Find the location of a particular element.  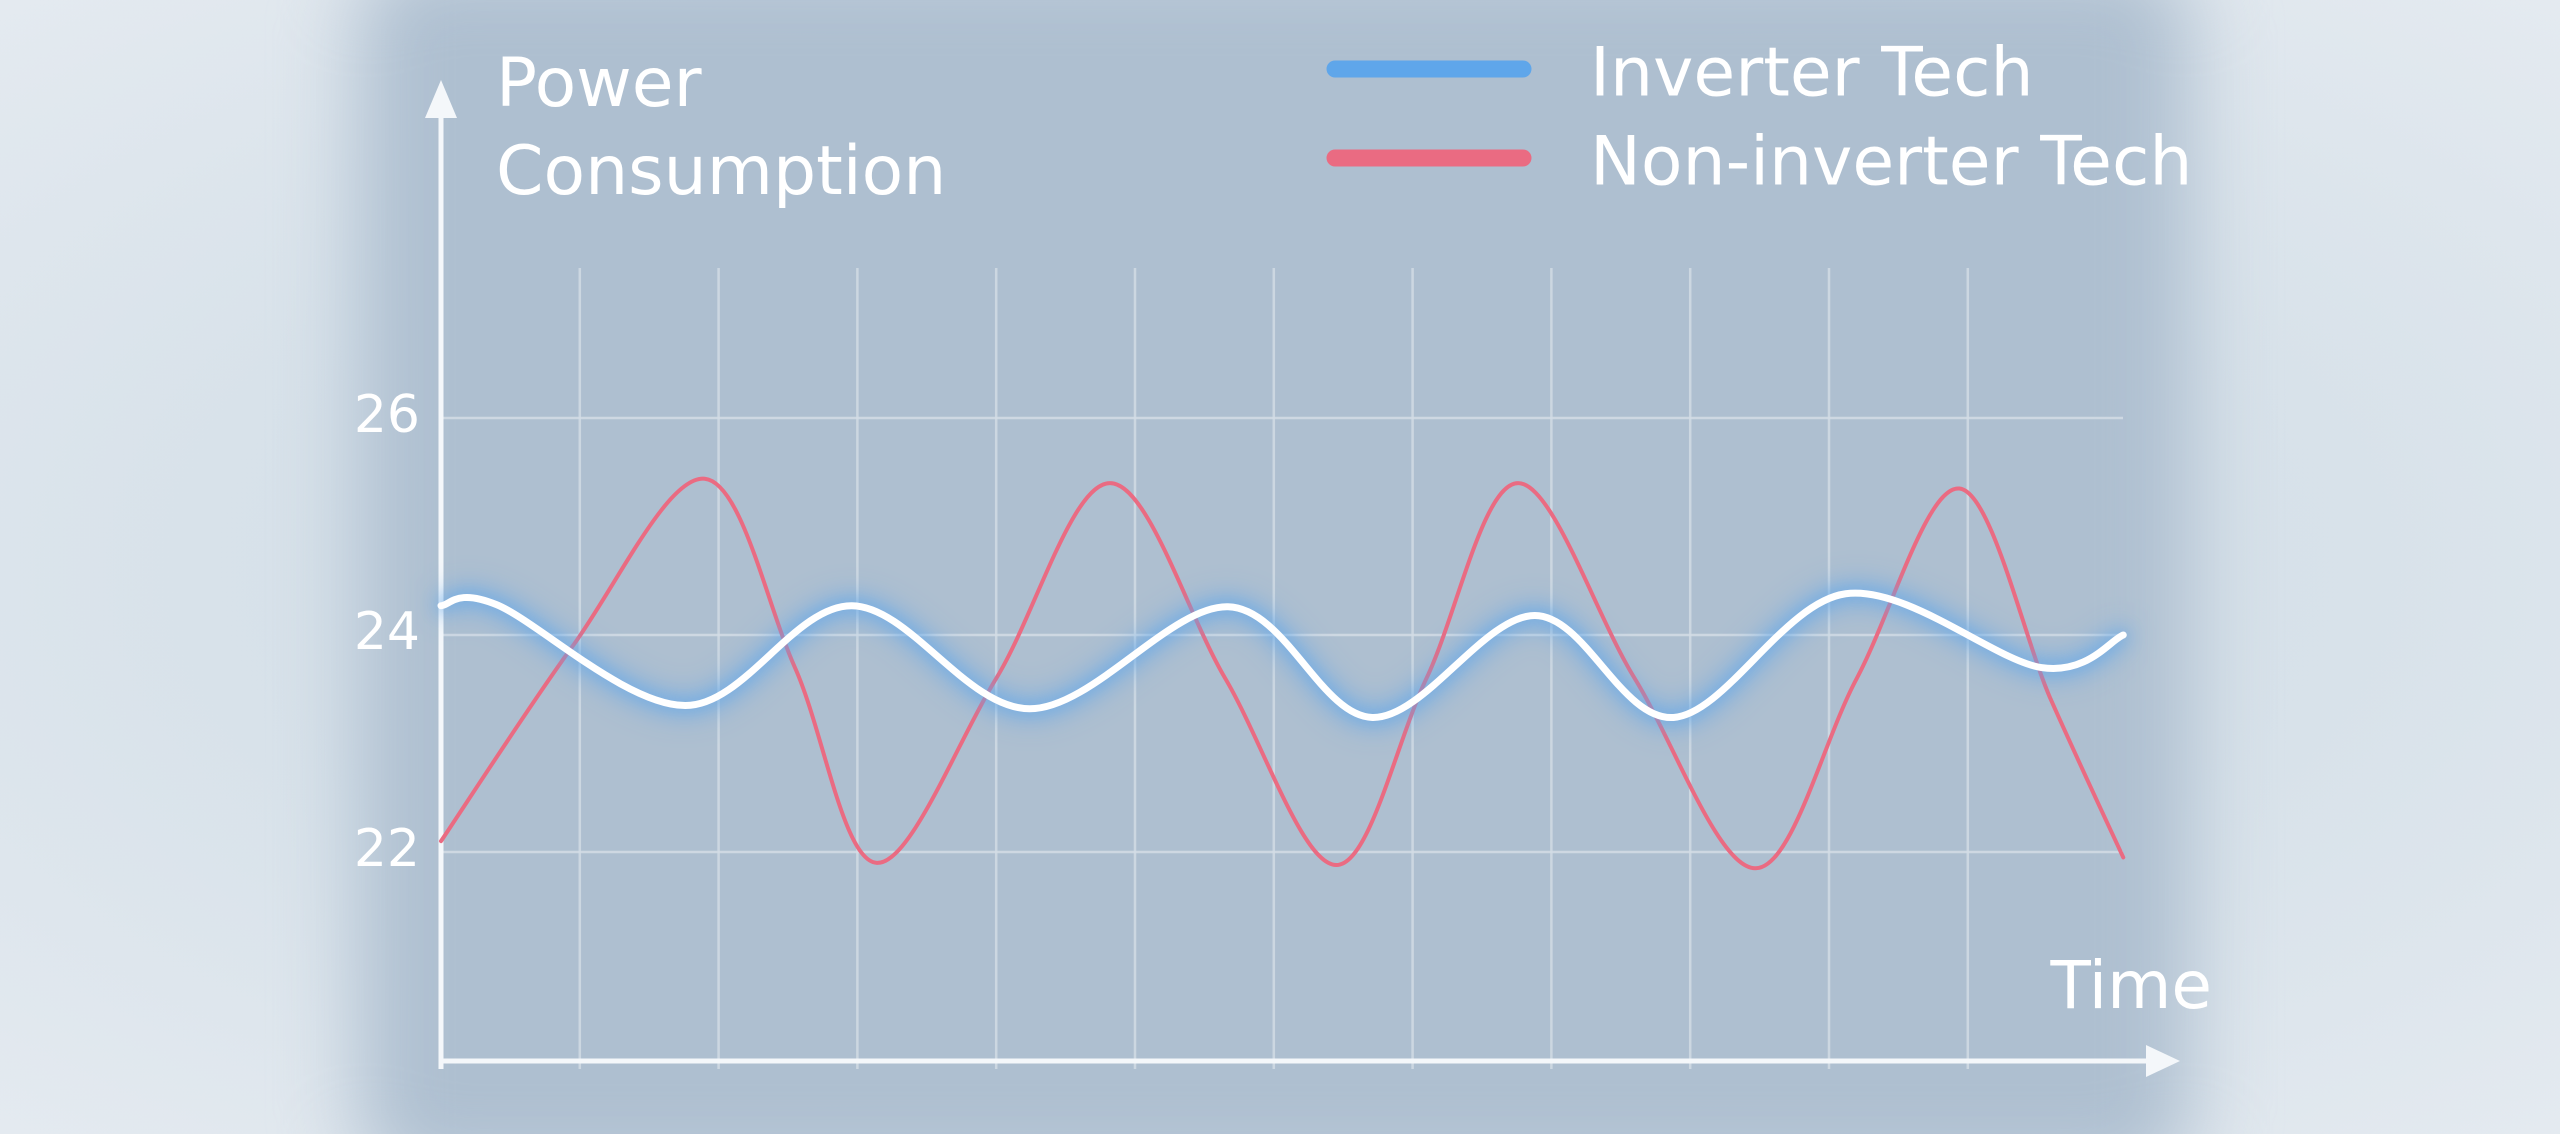

y-axis-arrow is located at coordinates (441, 99).